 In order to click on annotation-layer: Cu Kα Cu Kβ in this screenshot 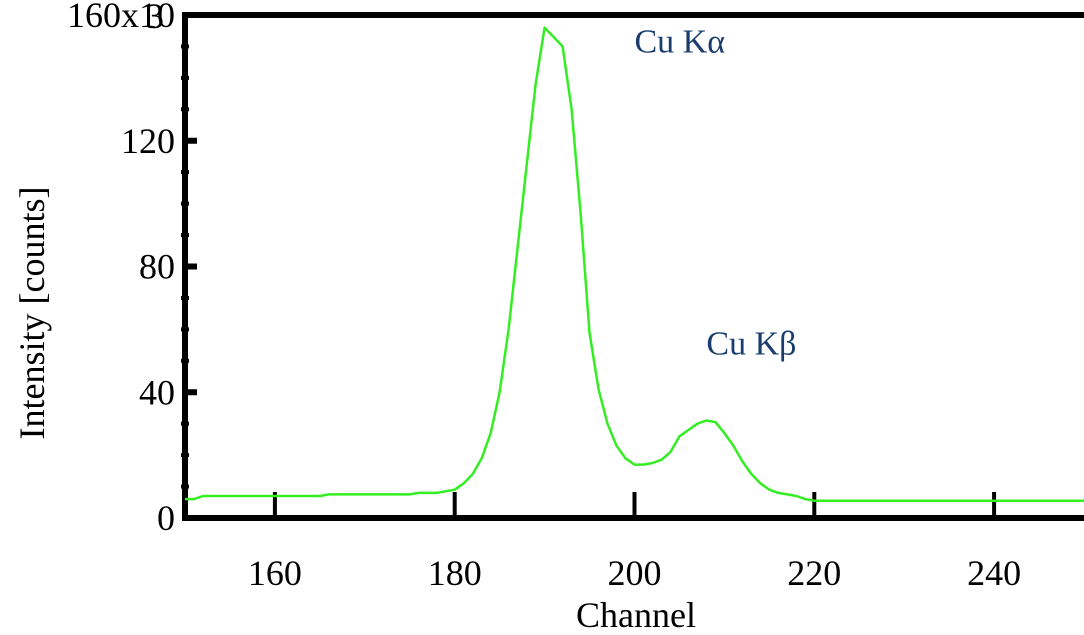, I will do `click(716, 193)`.